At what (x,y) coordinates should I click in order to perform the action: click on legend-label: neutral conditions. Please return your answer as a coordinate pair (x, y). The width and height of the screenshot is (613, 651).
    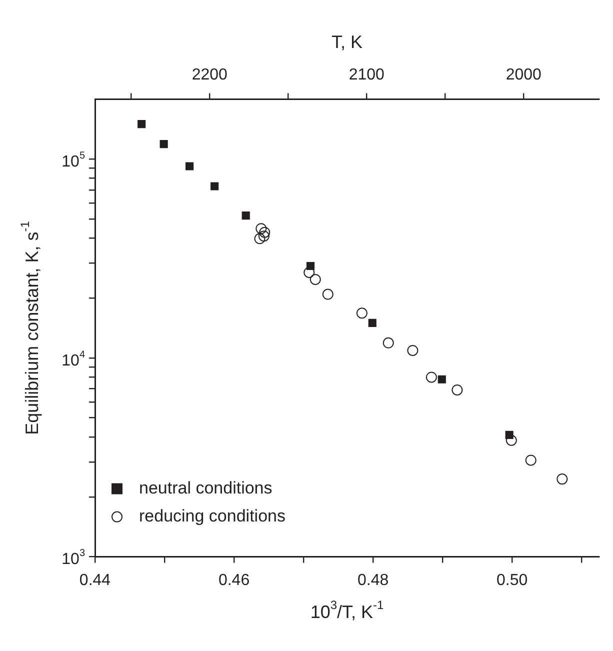
    Looking at the image, I should click on (205, 488).